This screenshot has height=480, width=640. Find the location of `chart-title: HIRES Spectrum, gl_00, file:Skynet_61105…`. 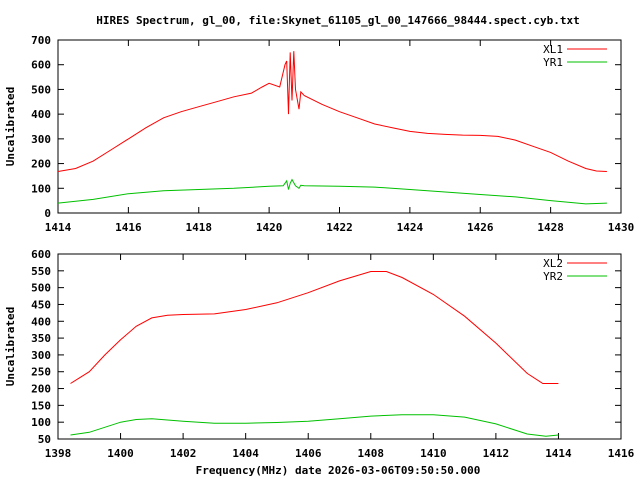

chart-title: HIRES Spectrum, gl_00, file:Skynet_61105… is located at coordinates (337, 20).